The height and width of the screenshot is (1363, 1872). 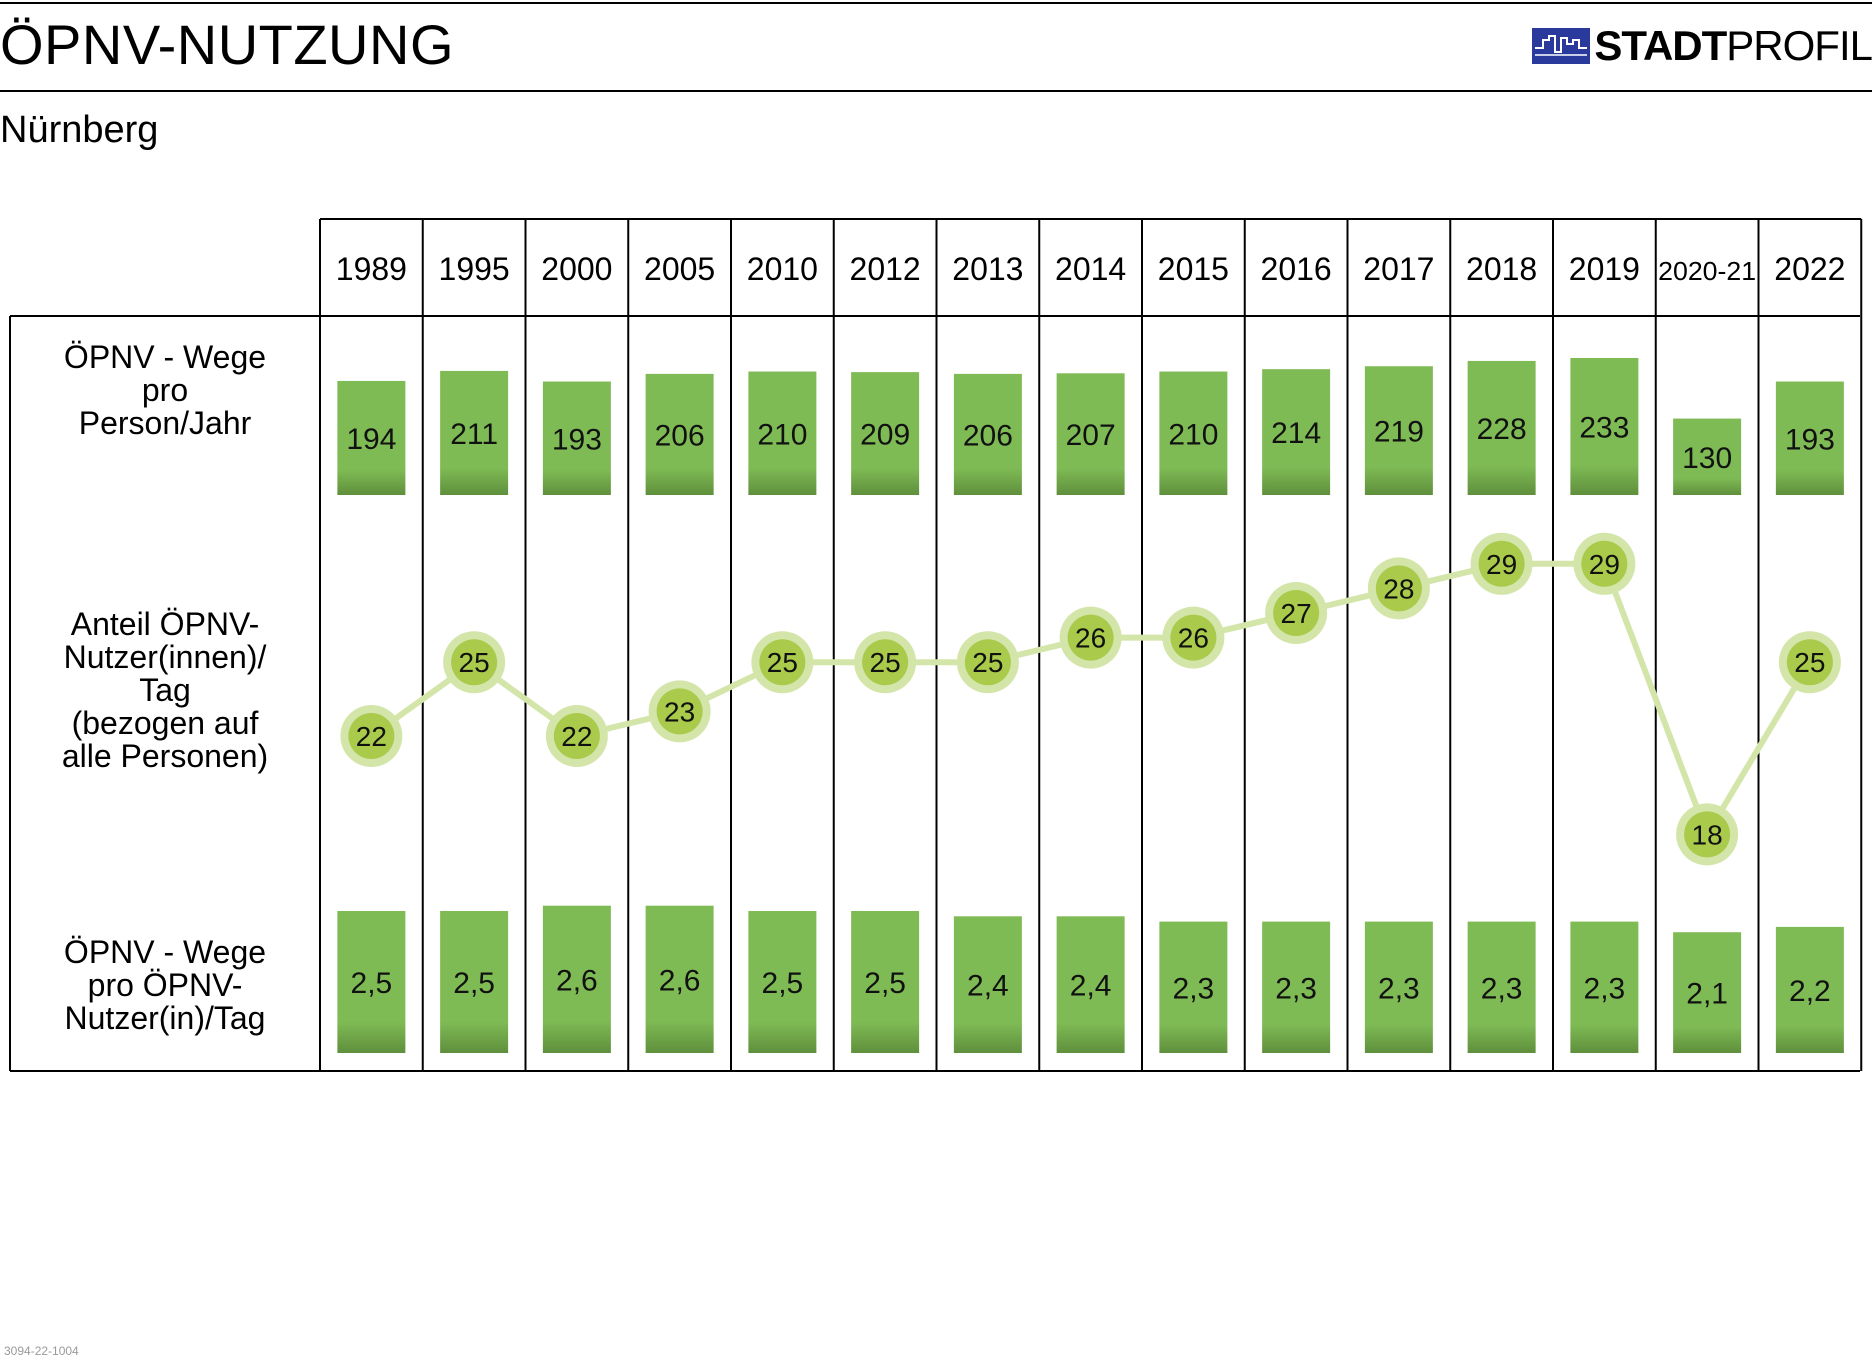 I want to click on bar-label-wege-pro-nutzer: 2,6, so click(x=577, y=980).